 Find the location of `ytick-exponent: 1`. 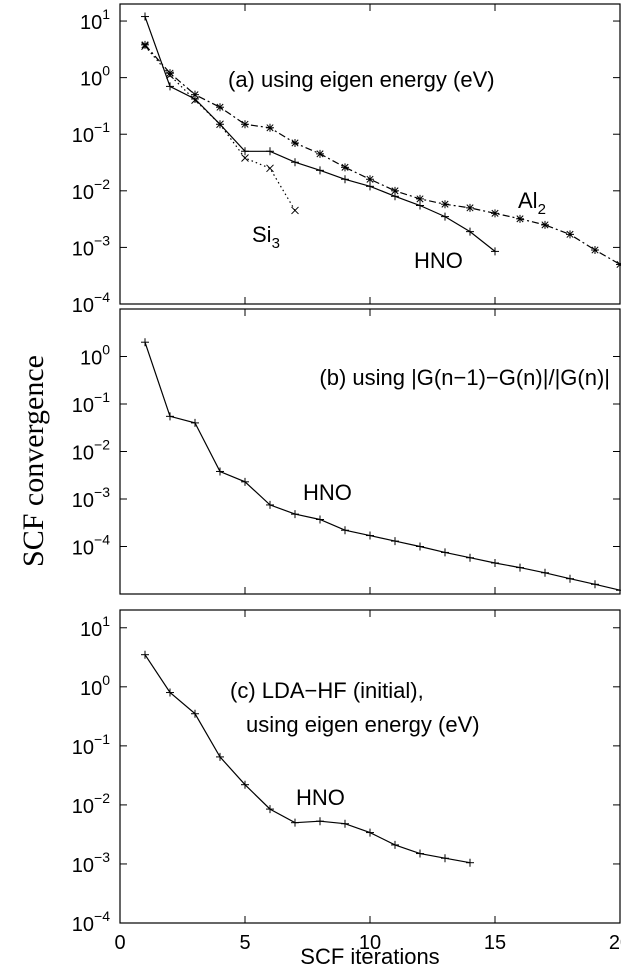

ytick-exponent: 1 is located at coordinates (106, 621).